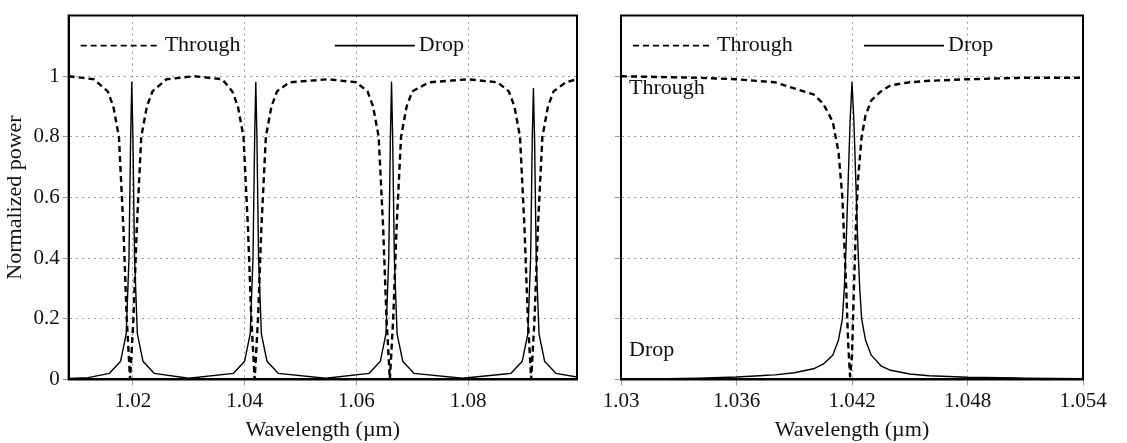 The image size is (1127, 443). Describe the element at coordinates (852, 399) in the screenshot. I see `x-tick-label: 1.042` at that location.